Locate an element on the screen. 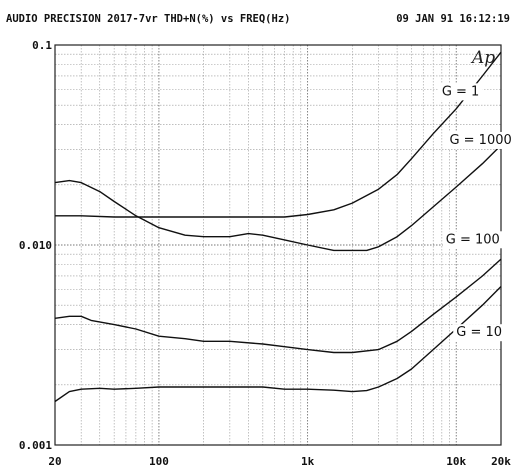 The height and width of the screenshot is (473, 516). y-tick-label: 0.001 is located at coordinates (35, 445).